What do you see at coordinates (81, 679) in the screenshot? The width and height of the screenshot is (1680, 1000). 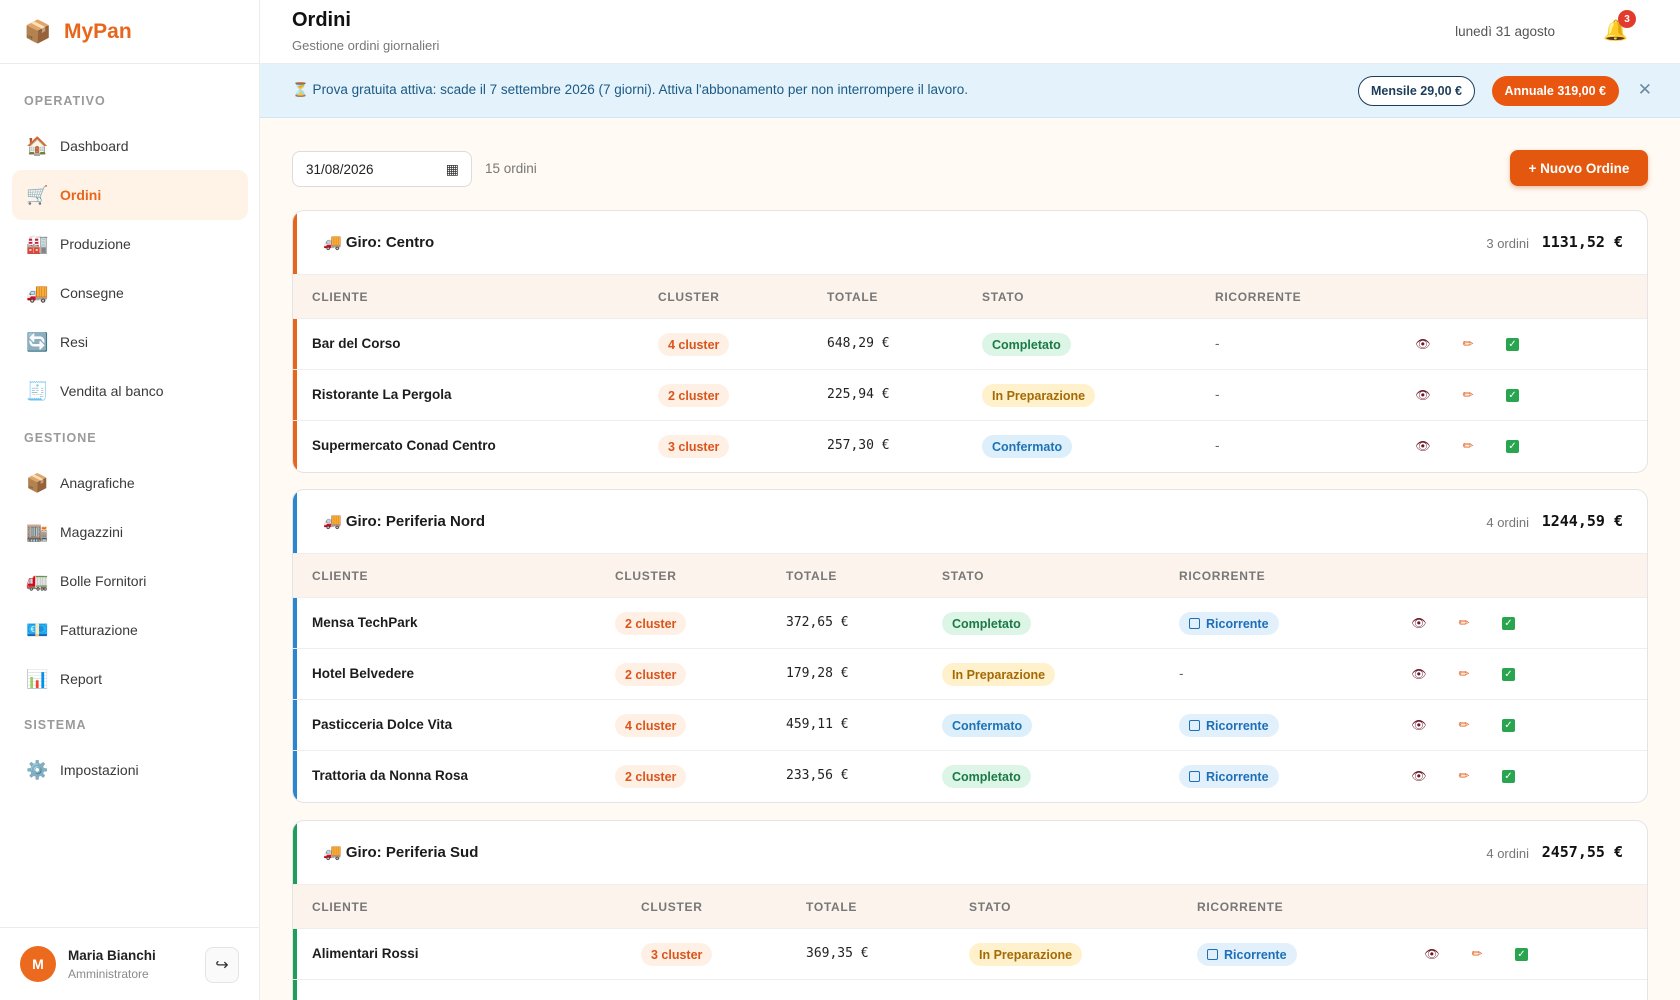 I see `sidebar-item-label: Report` at bounding box center [81, 679].